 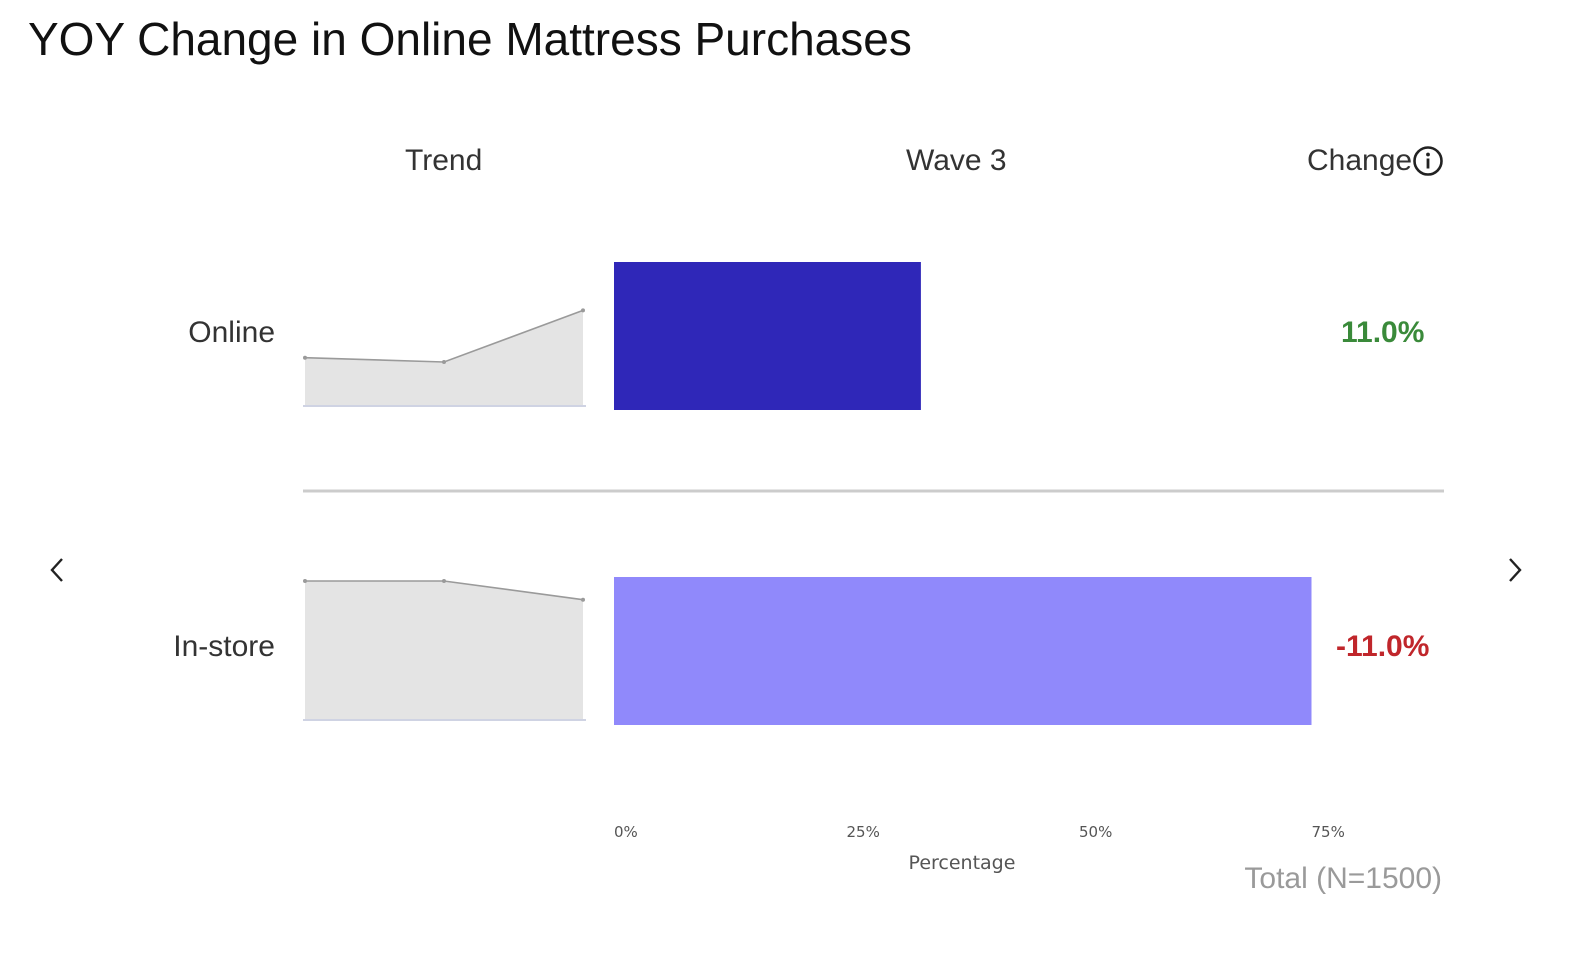 I want to click on x-axis-label: Percentage, so click(x=962, y=863).